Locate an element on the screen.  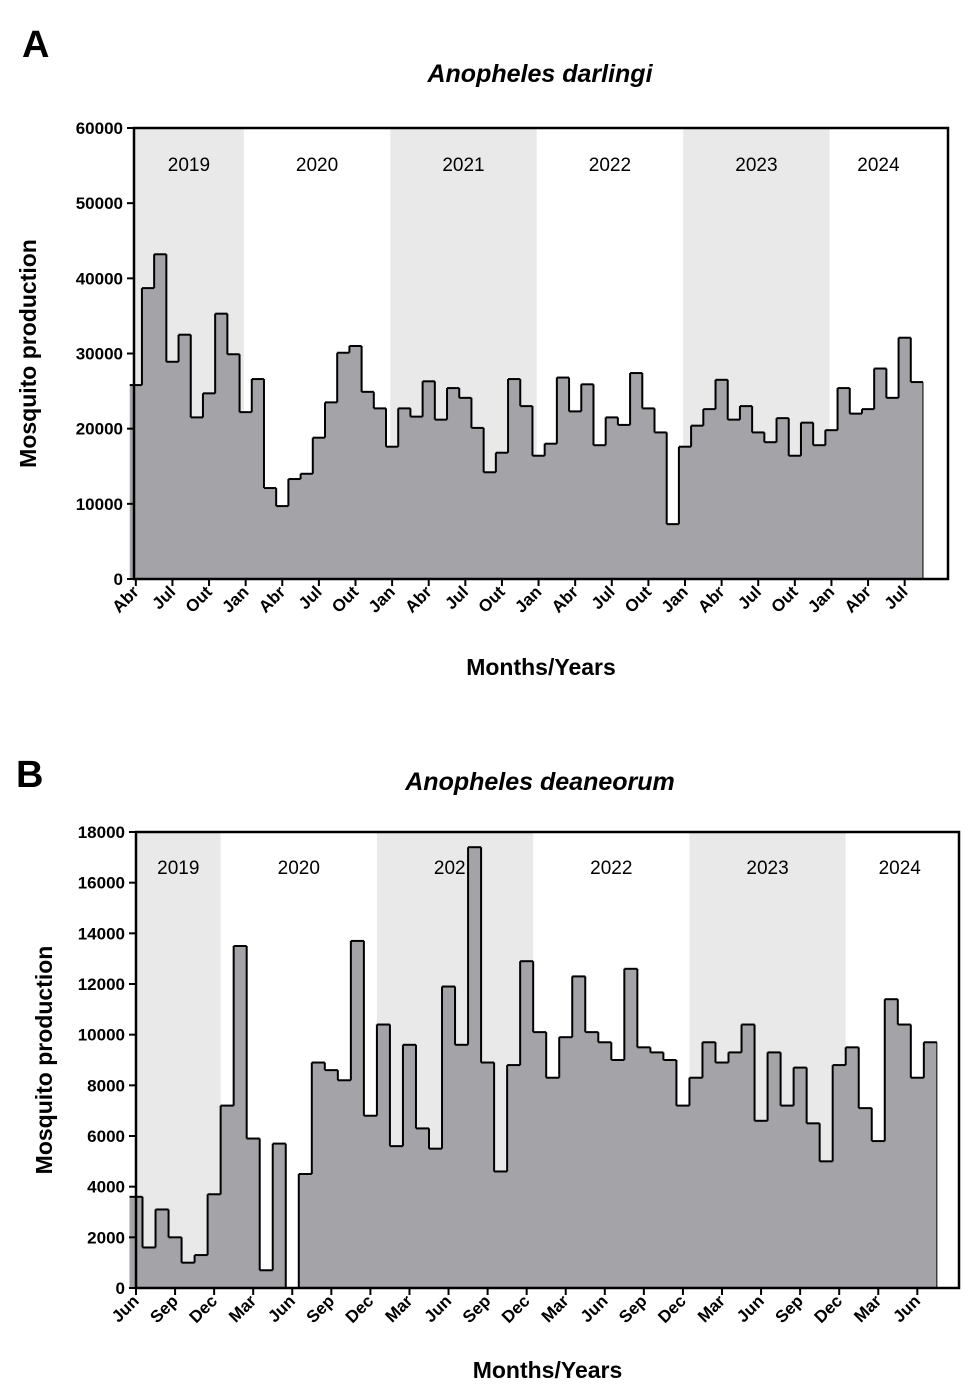
y-tick-label: 4000 is located at coordinates (106, 1187).